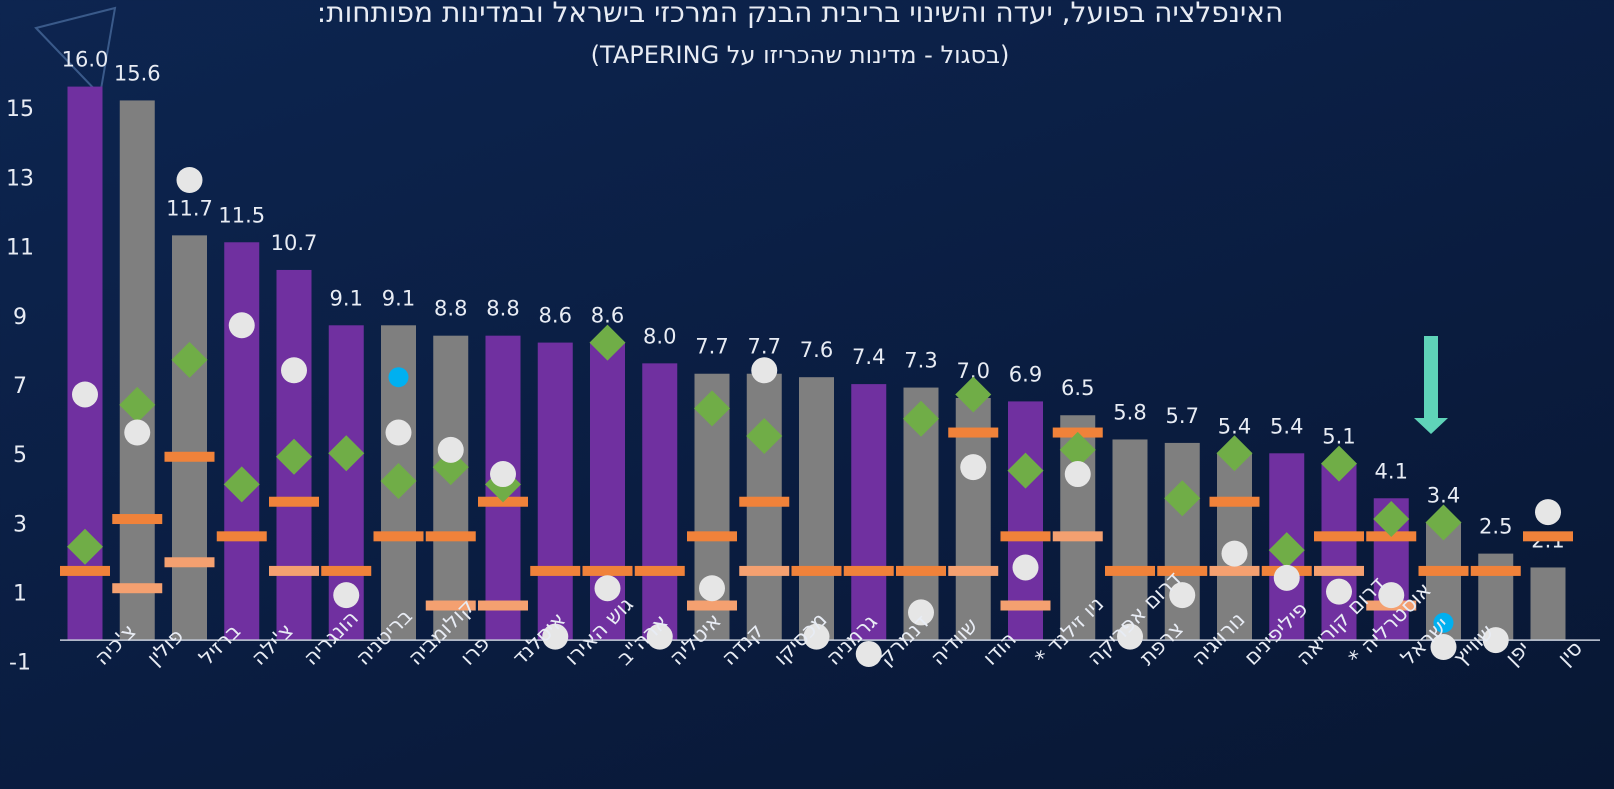 The image size is (1614, 789). What do you see at coordinates (1077, 388) in the screenshot?
I see `value-label: 6.5` at bounding box center [1077, 388].